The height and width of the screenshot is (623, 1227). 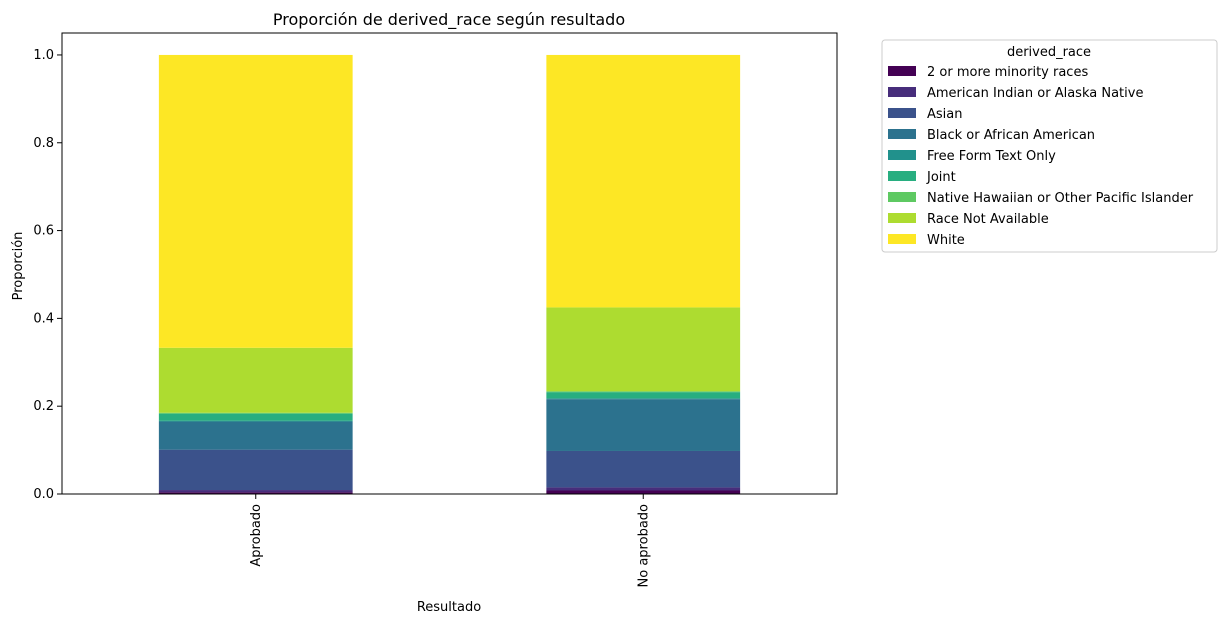 What do you see at coordinates (256, 535) in the screenshot?
I see `x-tick-label: Aprobado` at bounding box center [256, 535].